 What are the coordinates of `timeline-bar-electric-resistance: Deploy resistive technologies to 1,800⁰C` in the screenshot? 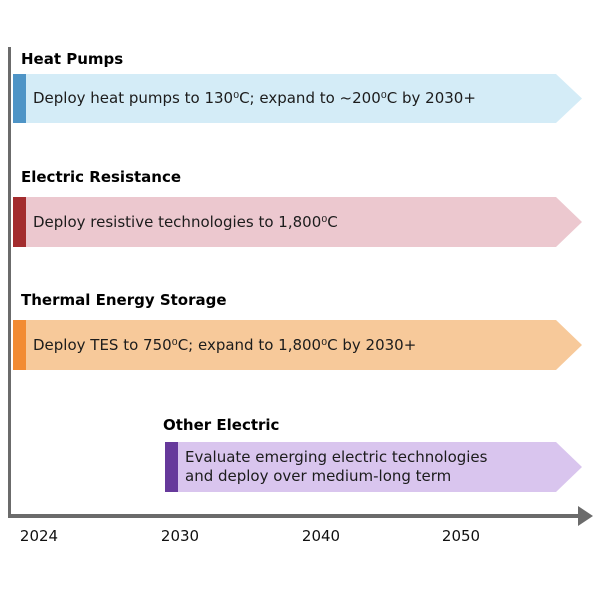 It's located at (297, 222).